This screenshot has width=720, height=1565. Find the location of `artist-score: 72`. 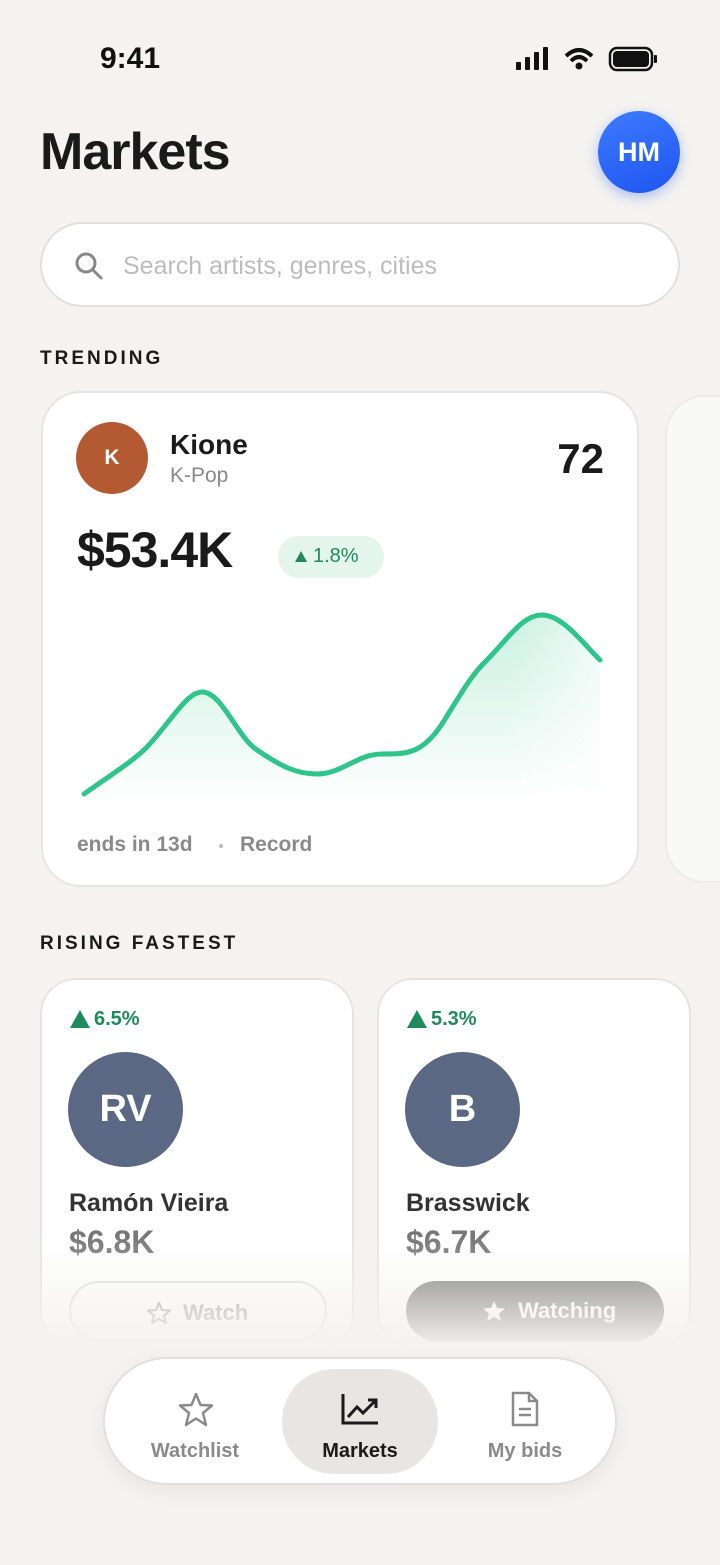

artist-score: 72 is located at coordinates (580, 458).